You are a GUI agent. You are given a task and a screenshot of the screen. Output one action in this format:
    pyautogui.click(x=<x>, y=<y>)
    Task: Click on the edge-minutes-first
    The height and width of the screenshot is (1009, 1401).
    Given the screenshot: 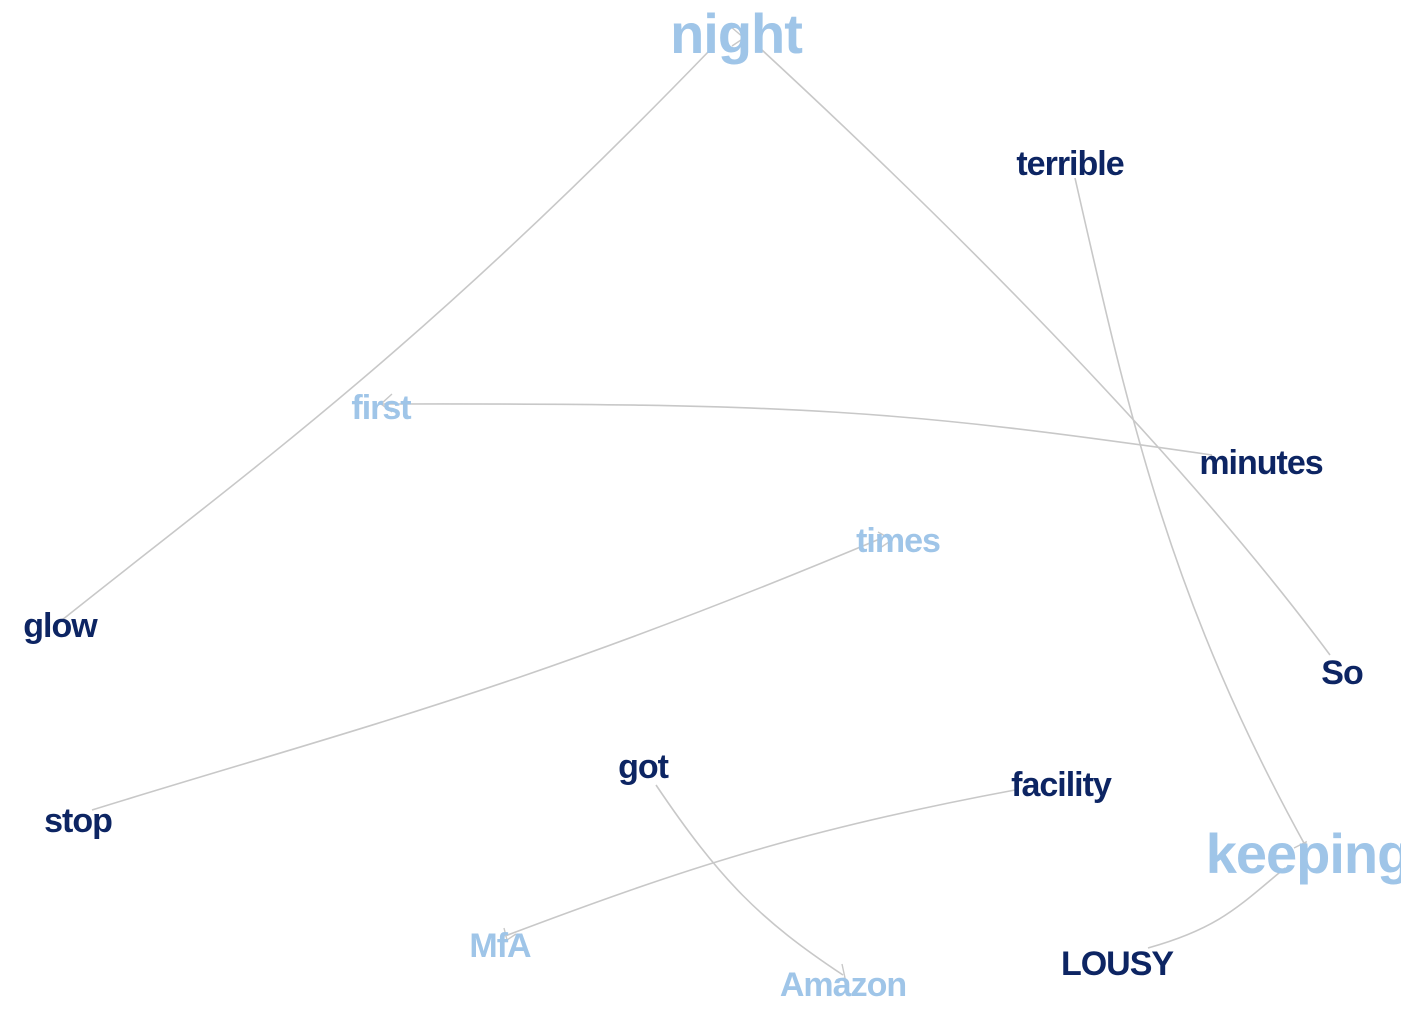 What is the action you would take?
    pyautogui.click(x=796, y=429)
    